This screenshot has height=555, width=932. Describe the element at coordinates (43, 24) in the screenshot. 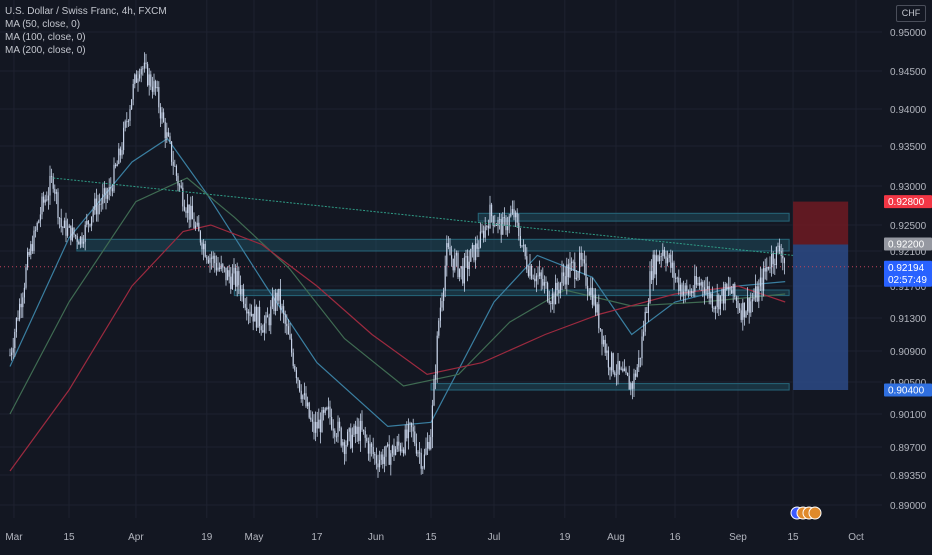

I see `indicator-ma50-label: MA (50, close, 0)` at that location.